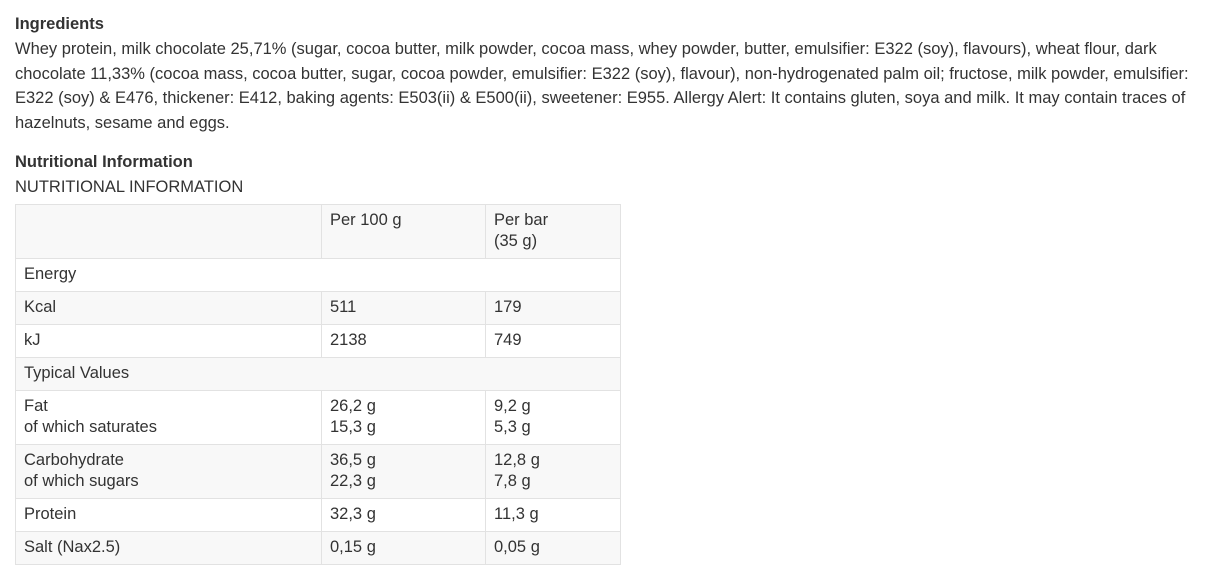 This screenshot has height=569, width=1214. Describe the element at coordinates (553, 417) in the screenshot. I see `per-bar-value-cell: 9,2 g 5,3 g` at that location.